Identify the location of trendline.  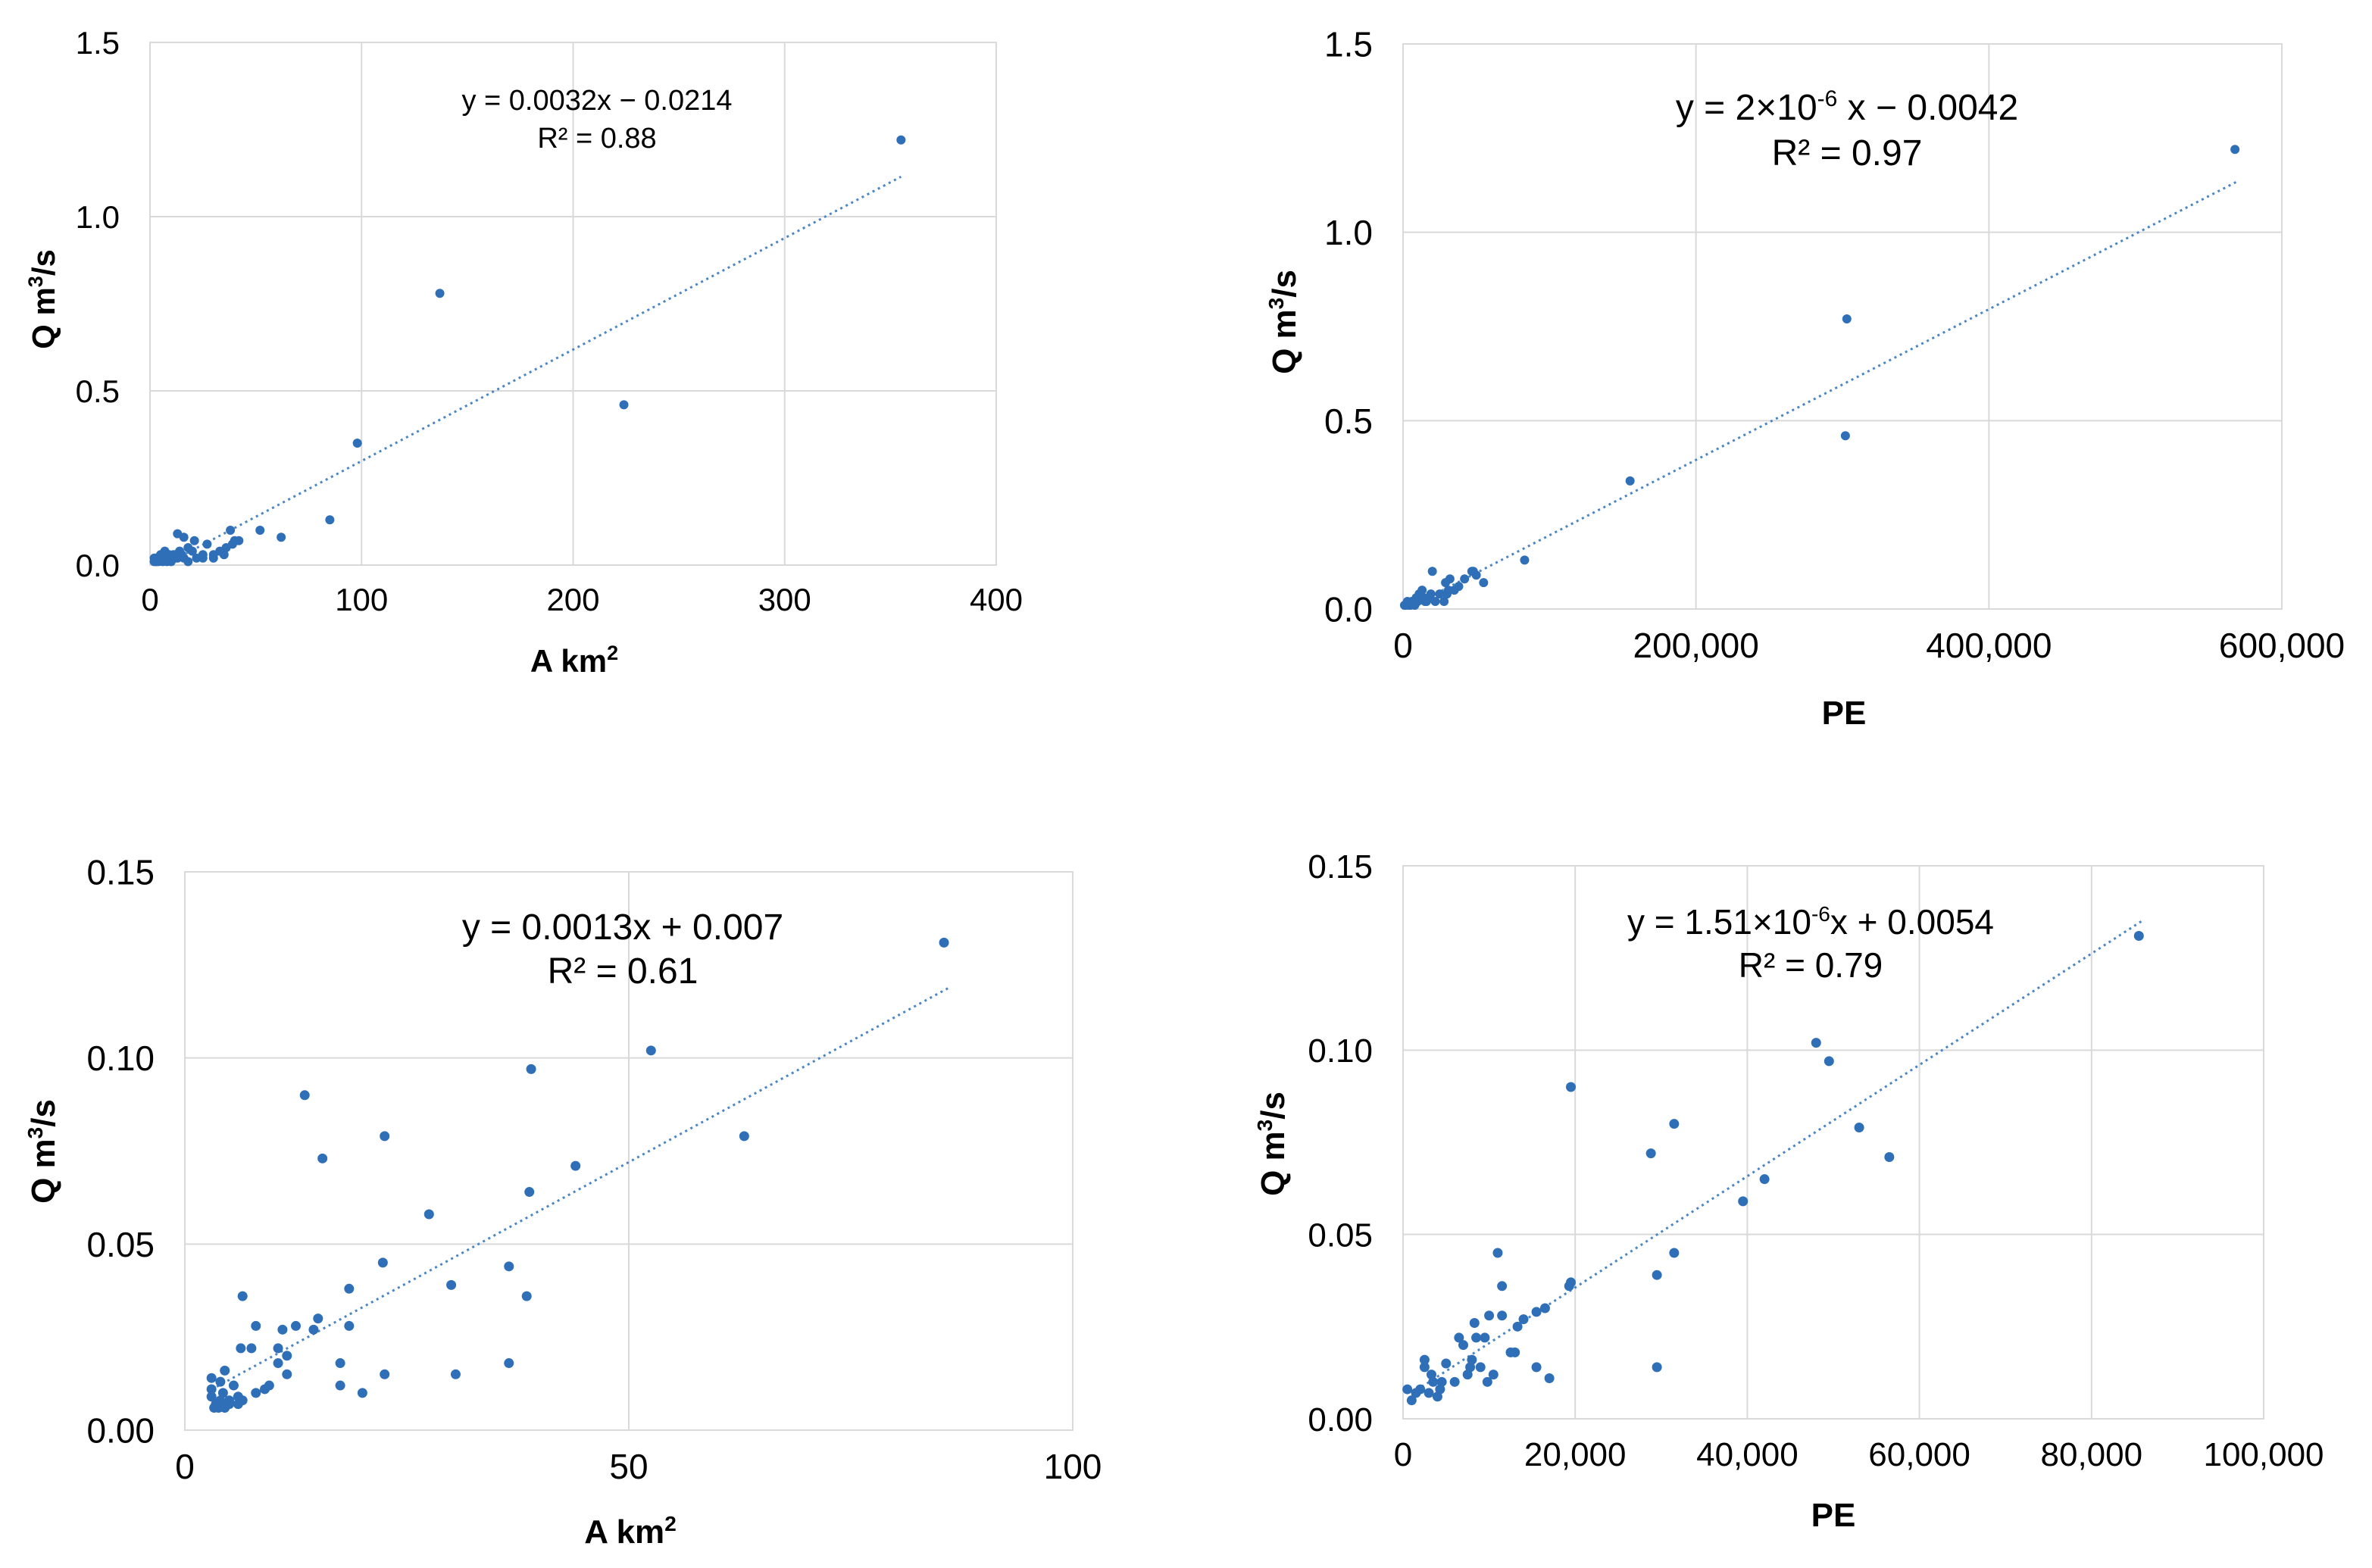
(533, 371).